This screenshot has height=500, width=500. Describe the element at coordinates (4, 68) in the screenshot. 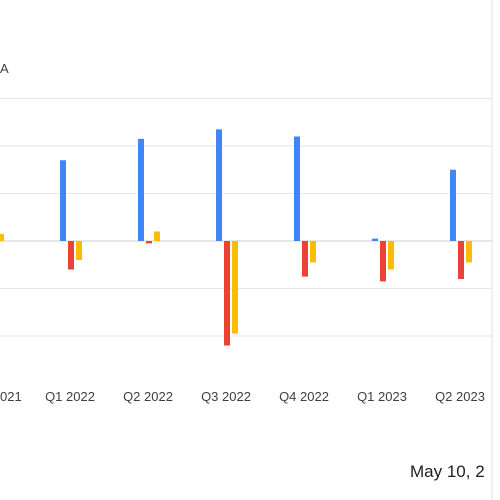

I see `corner-label: A` at that location.